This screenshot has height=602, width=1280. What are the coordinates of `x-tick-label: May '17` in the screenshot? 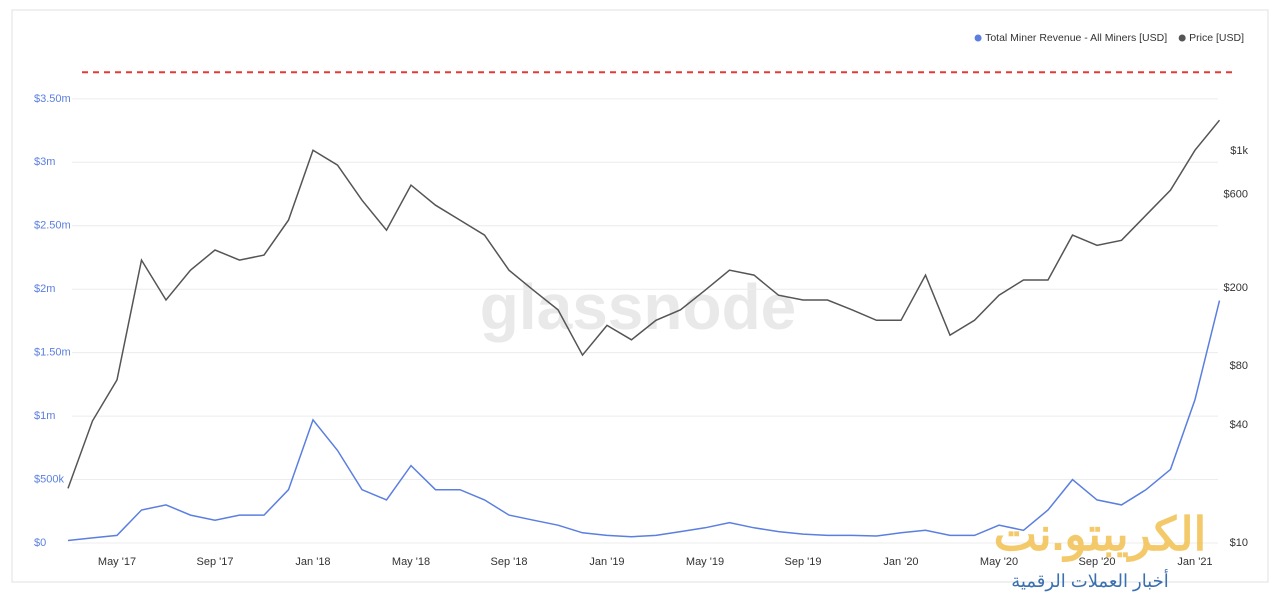 It's located at (117, 562).